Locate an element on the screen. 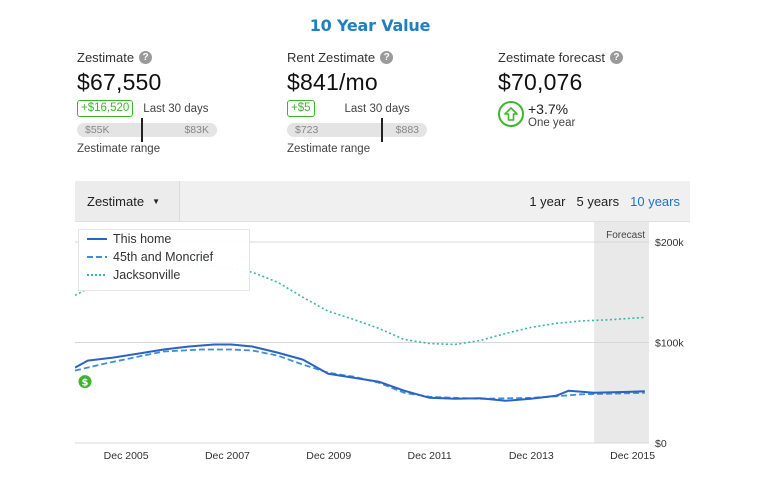 This screenshot has width=770, height=481. rent-change-period: Last 30 days is located at coordinates (377, 108).